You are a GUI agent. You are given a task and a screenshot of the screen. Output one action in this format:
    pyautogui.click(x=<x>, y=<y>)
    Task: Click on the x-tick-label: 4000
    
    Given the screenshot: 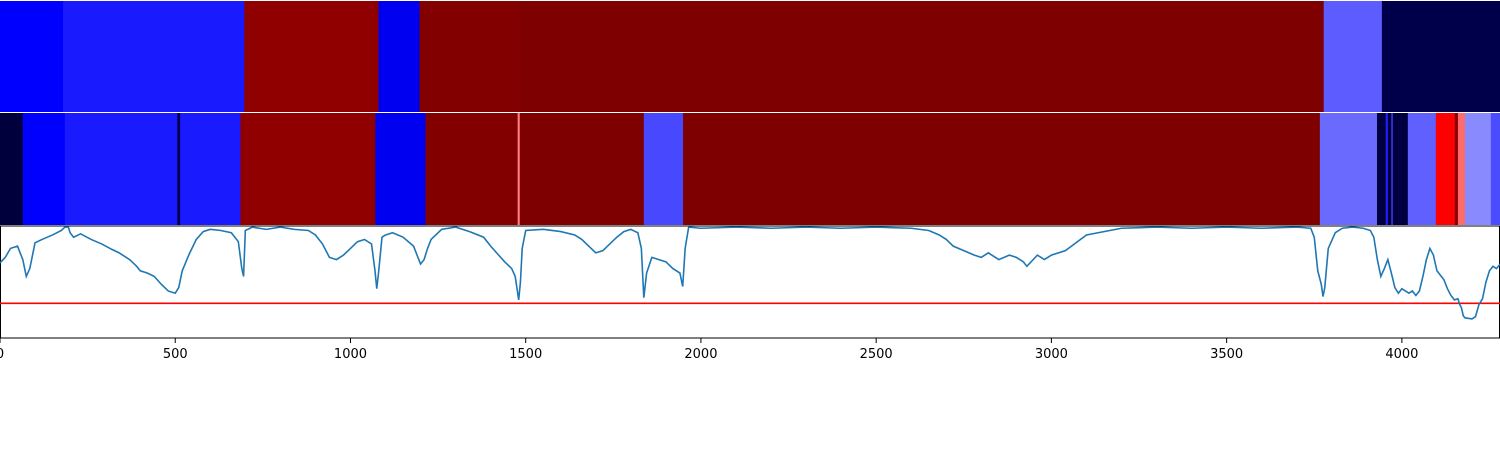 What is the action you would take?
    pyautogui.click(x=1401, y=354)
    